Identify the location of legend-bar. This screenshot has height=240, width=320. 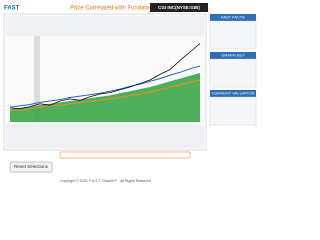
(125, 155).